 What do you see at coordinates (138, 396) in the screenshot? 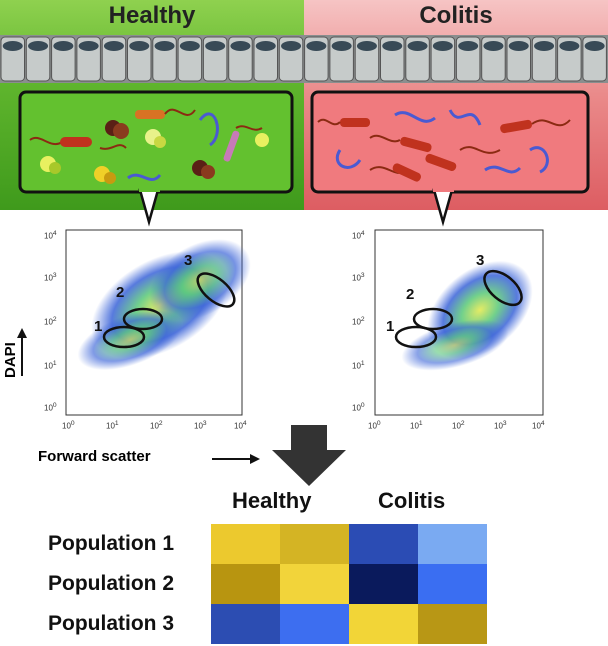
I see `axis-arrows` at bounding box center [138, 396].